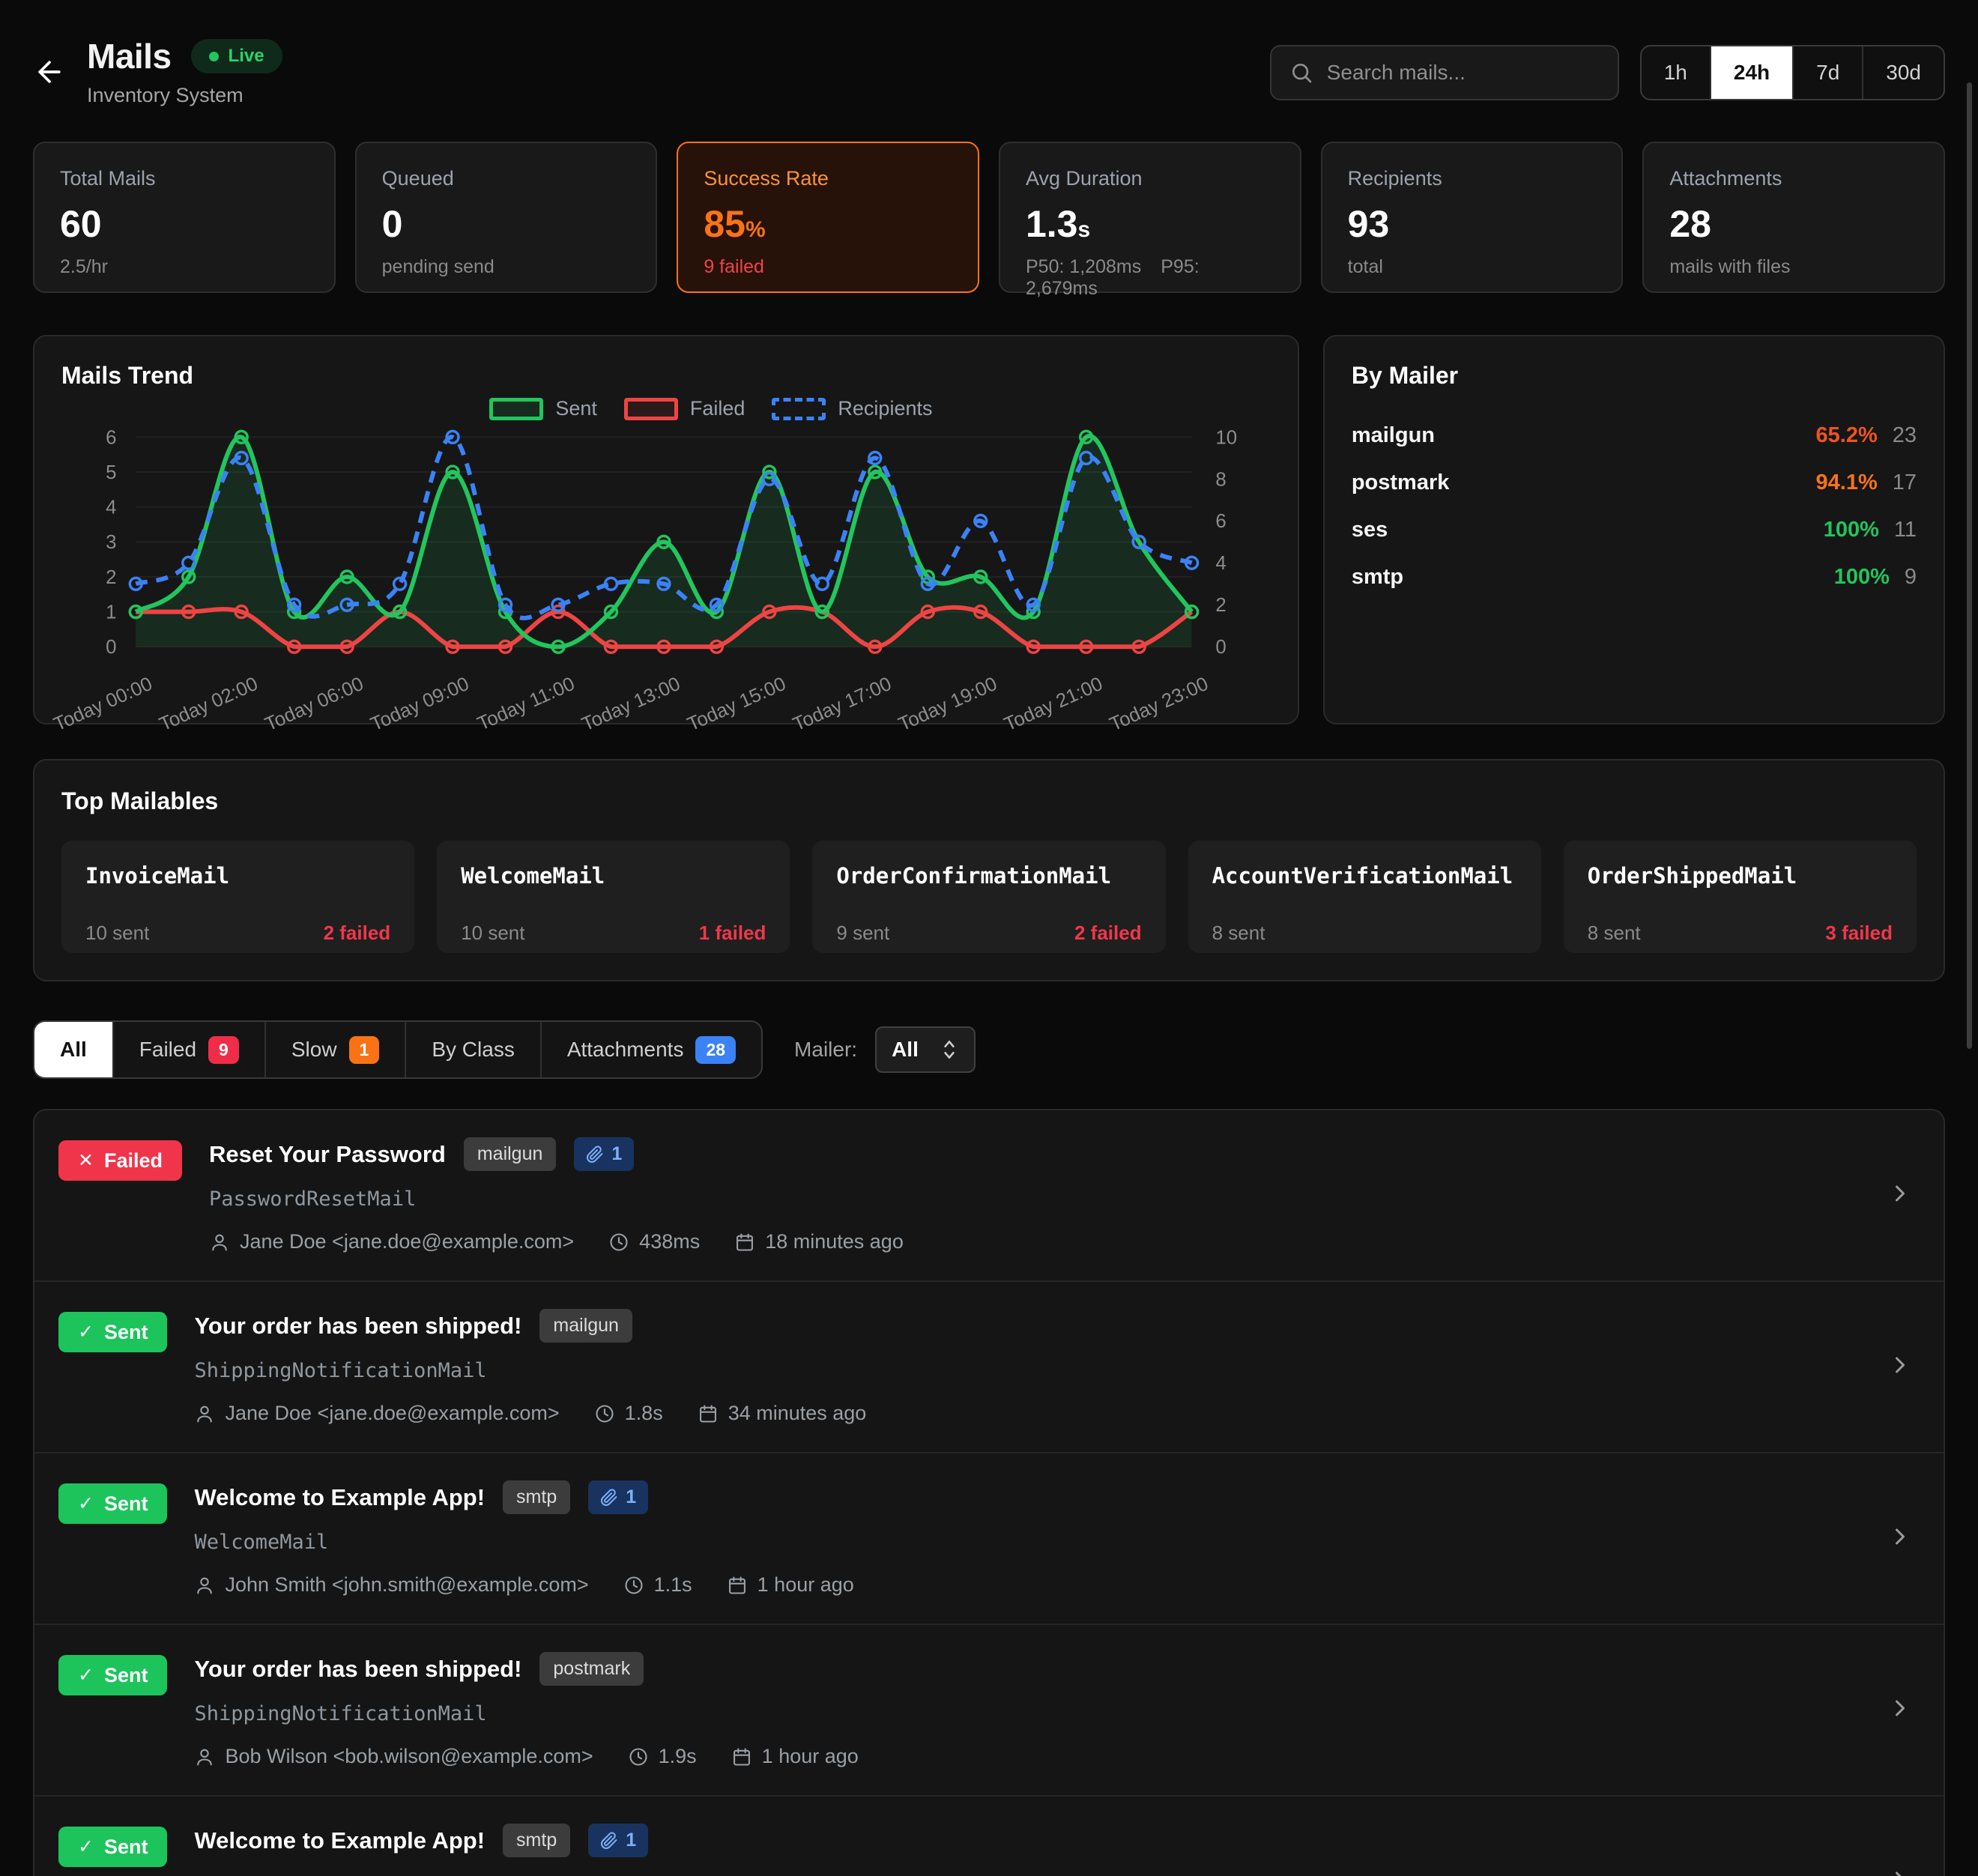 This screenshot has width=1978, height=1876. Describe the element at coordinates (1084, 178) in the screenshot. I see `stat-label: Avg Duration` at that location.